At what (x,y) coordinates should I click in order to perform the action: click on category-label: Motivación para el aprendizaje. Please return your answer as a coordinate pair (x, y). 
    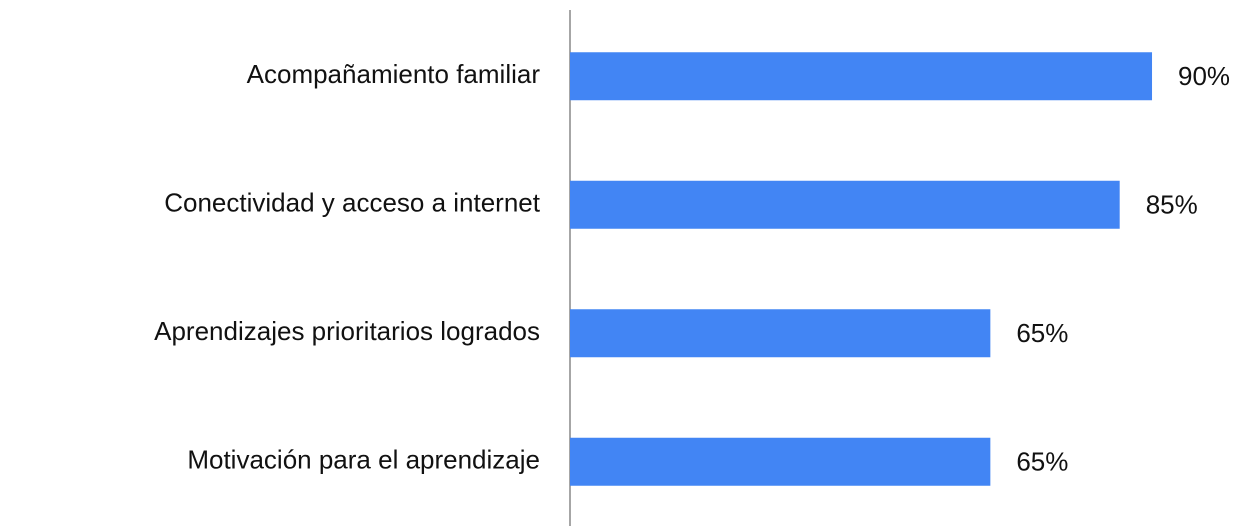
    Looking at the image, I should click on (363, 460).